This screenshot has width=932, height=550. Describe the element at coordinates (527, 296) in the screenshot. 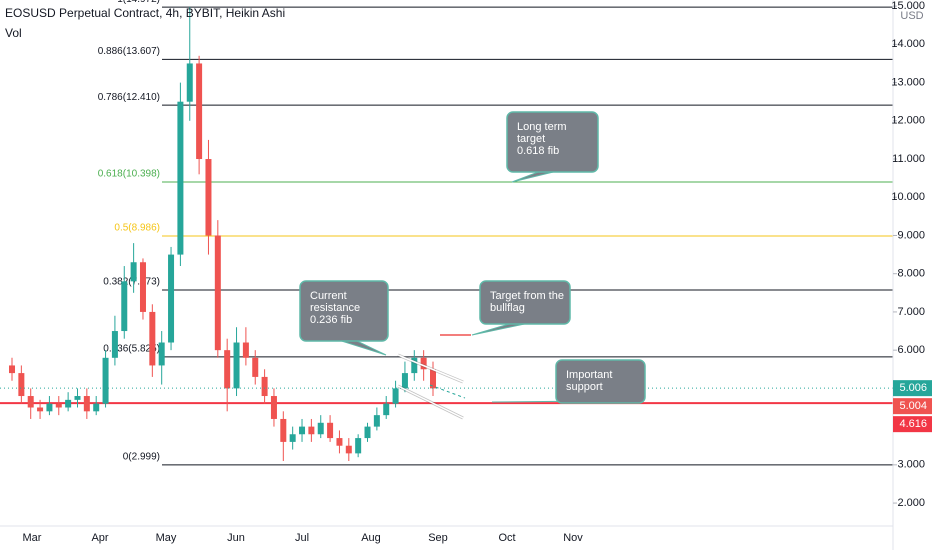

I see `callout-text: Target from the` at that location.